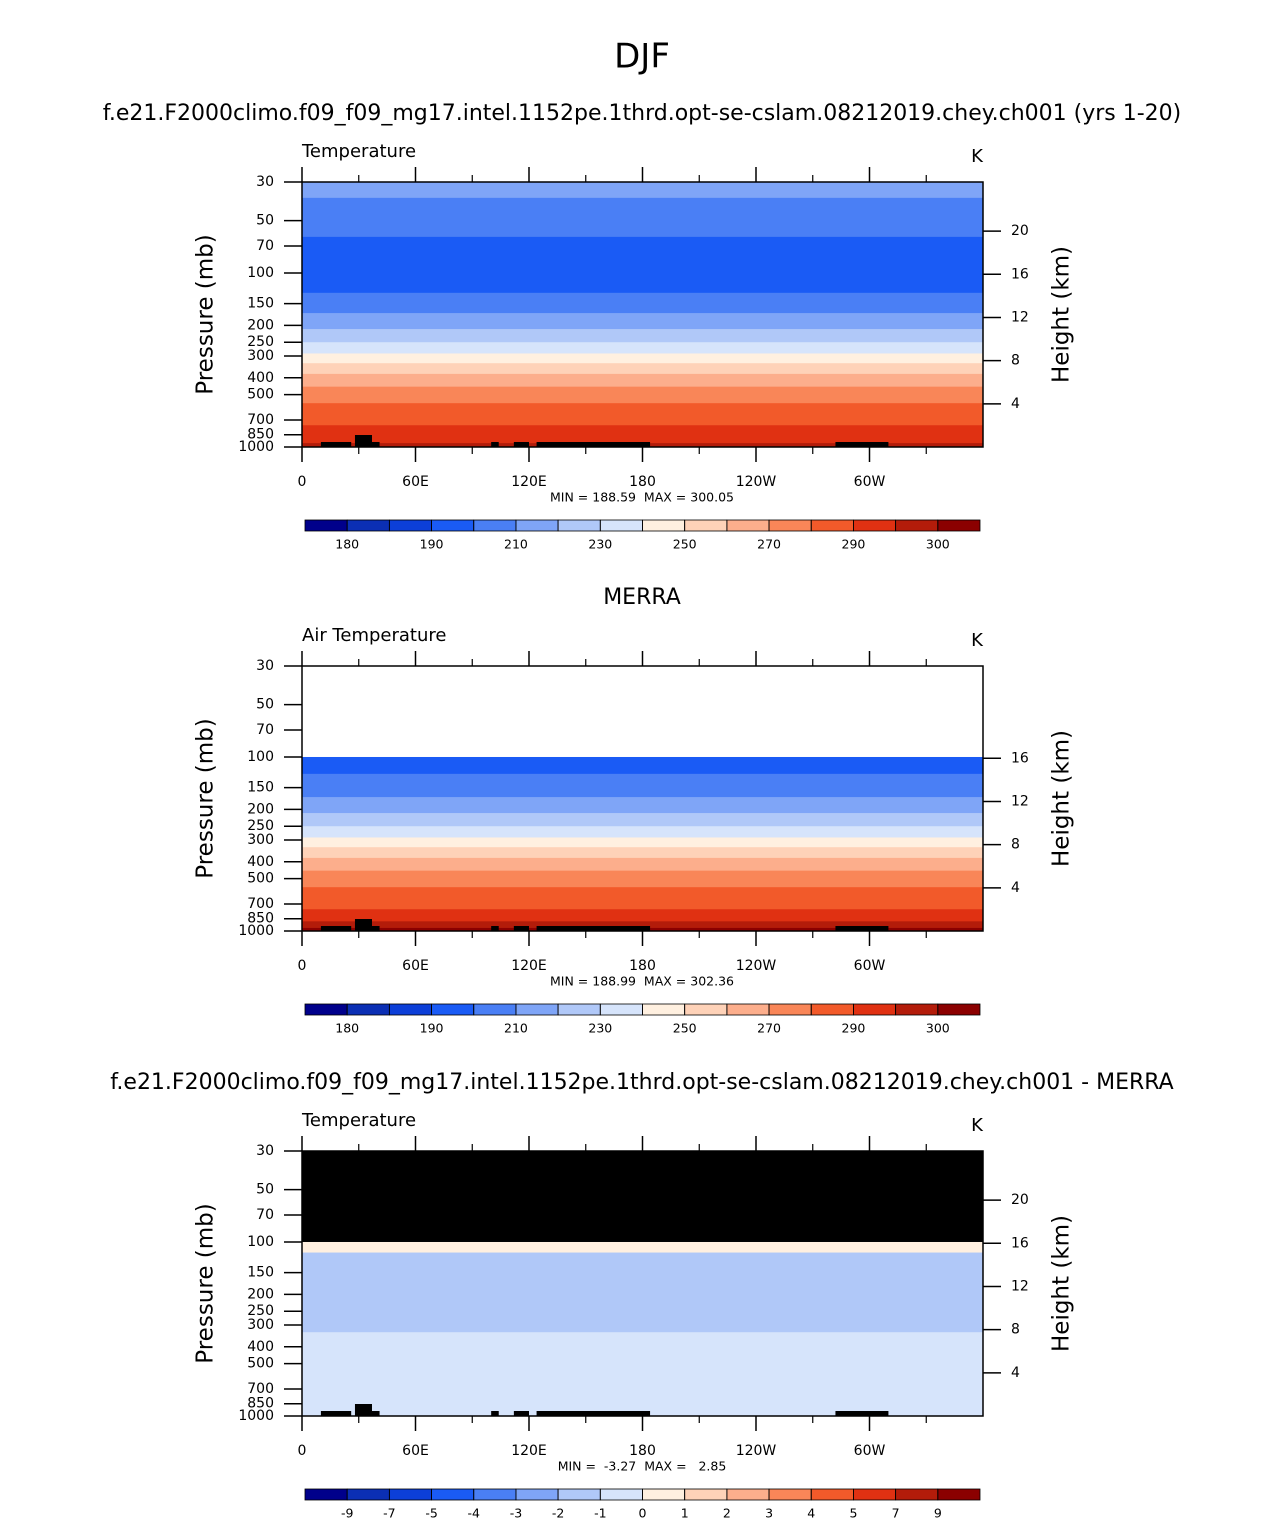  I want to click on figure-title: DJF, so click(642, 57).